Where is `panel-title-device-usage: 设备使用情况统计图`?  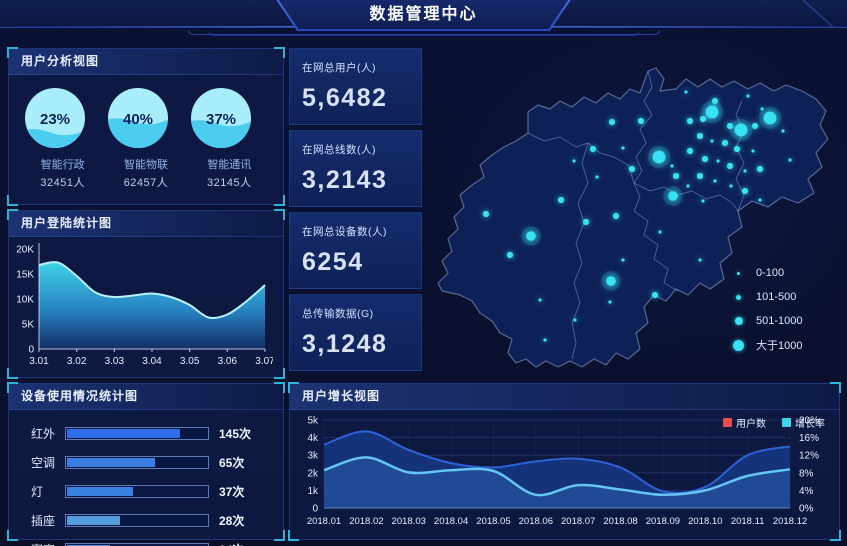 panel-title-device-usage: 设备使用情况统计图 is located at coordinates (146, 397).